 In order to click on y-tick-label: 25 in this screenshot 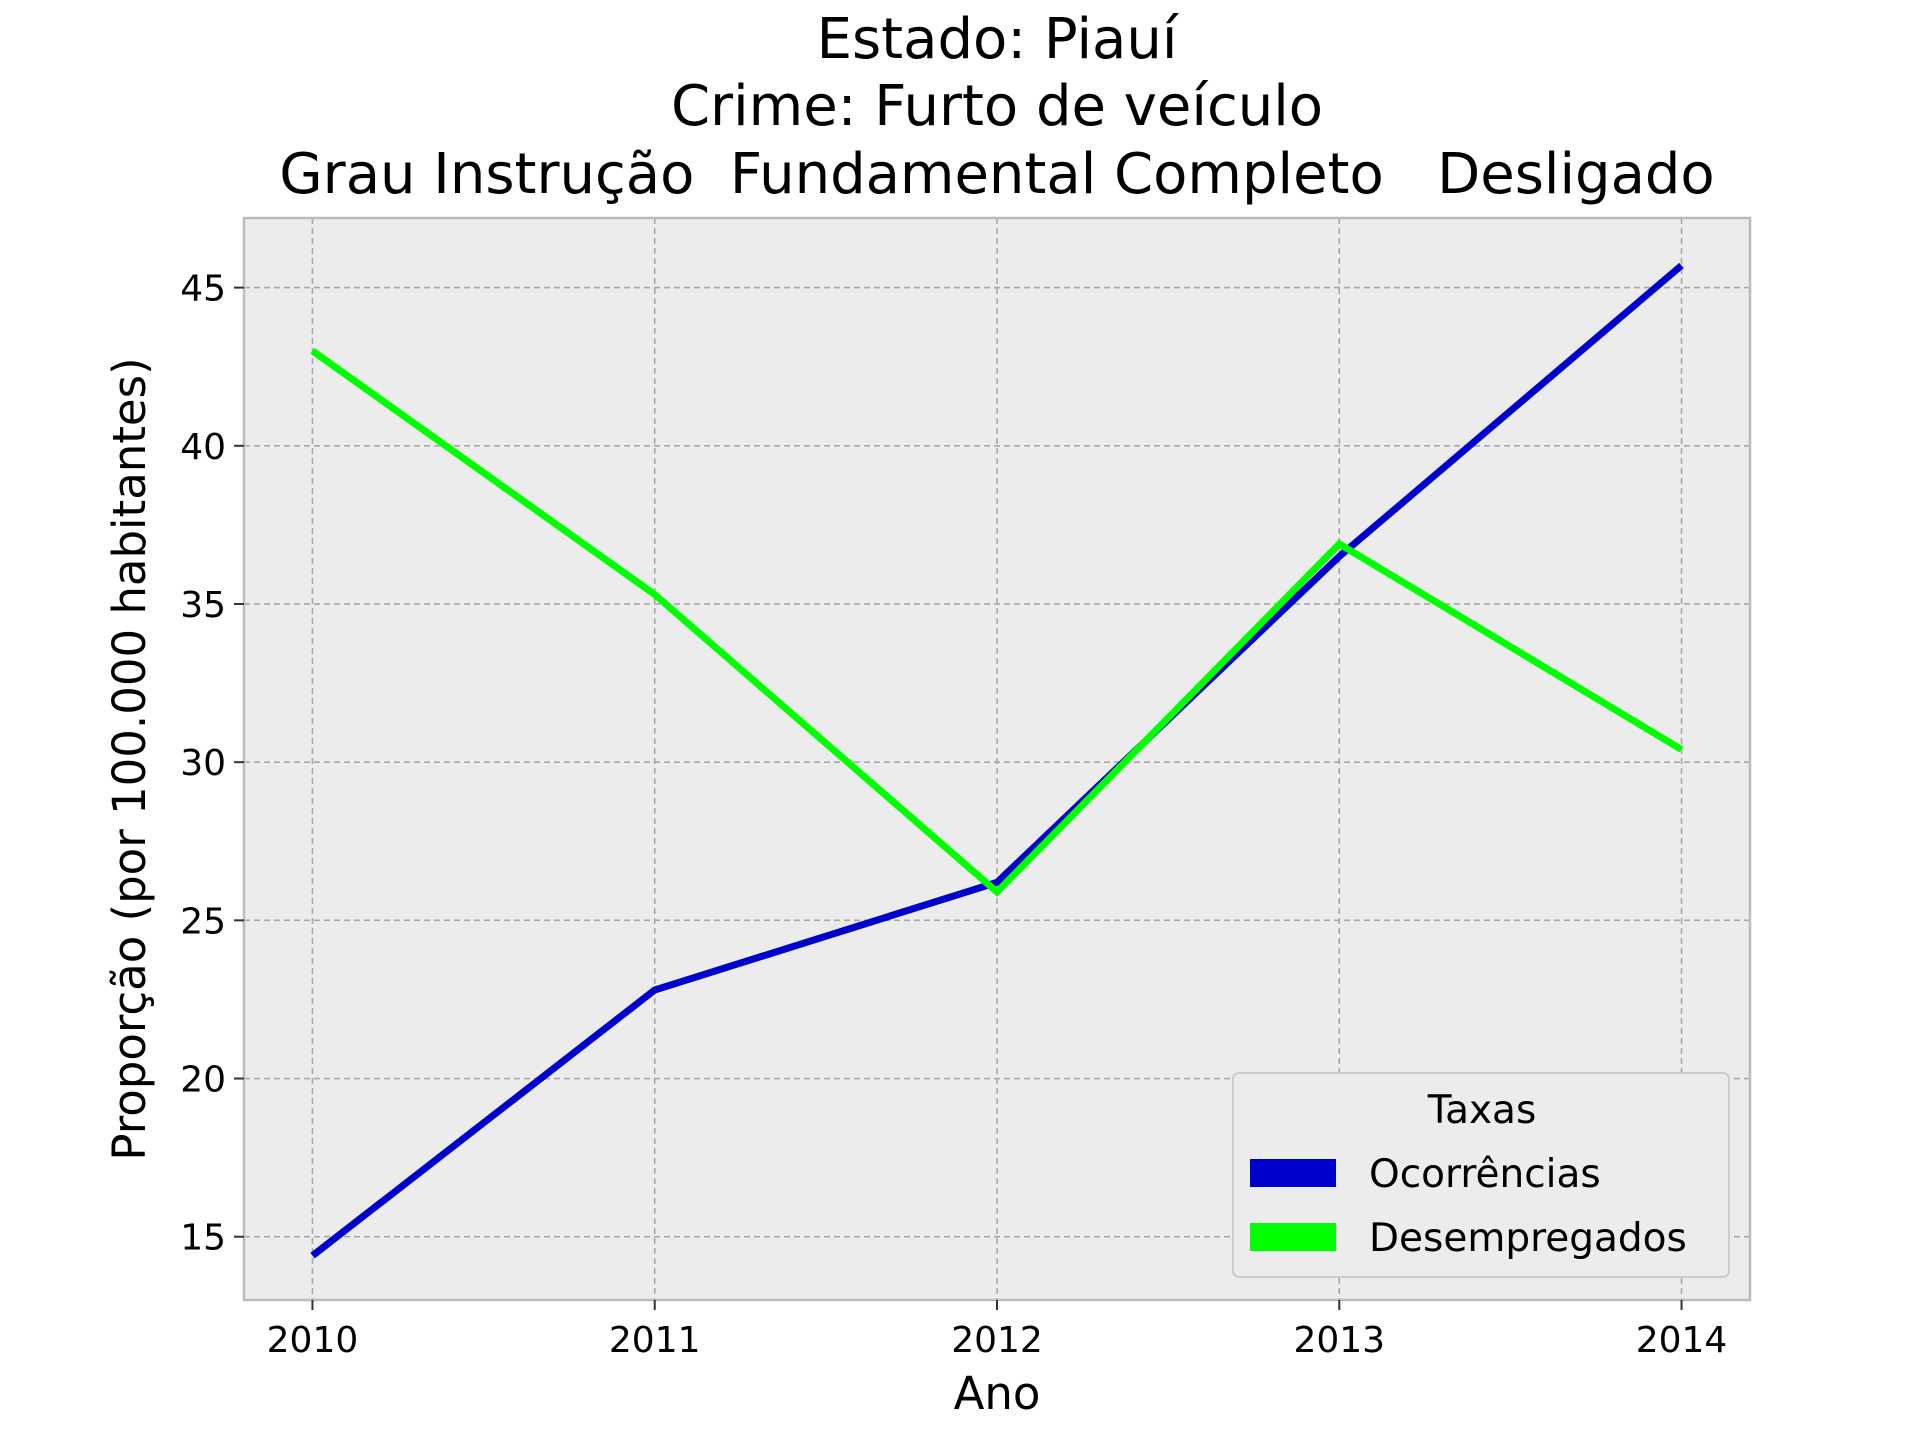, I will do `click(203, 921)`.